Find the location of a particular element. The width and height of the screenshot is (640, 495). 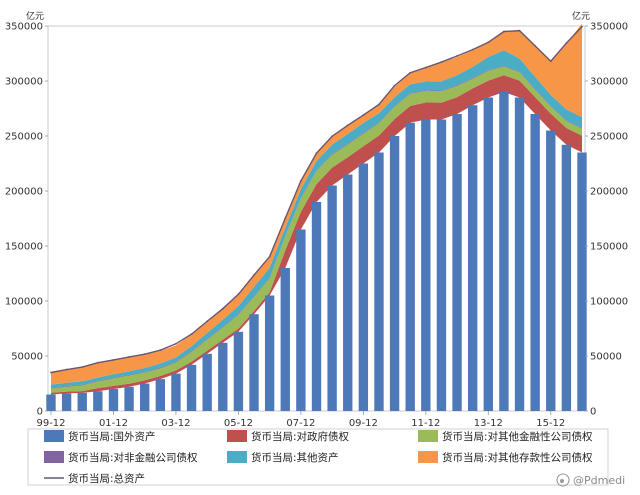

y-tick-label-left-6: 300000 is located at coordinates (24, 82).